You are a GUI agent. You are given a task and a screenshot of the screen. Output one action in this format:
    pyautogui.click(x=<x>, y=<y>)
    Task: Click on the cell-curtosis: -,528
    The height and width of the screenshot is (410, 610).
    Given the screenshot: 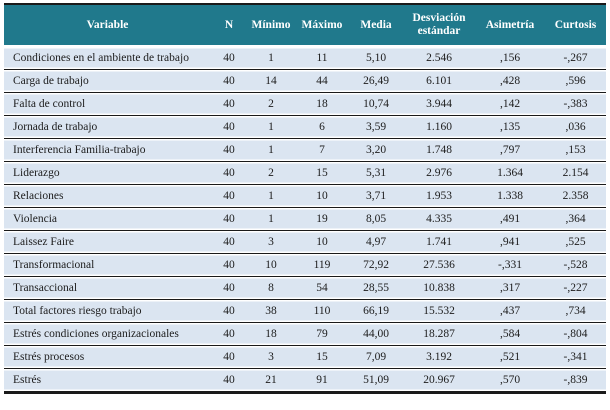 What is the action you would take?
    pyautogui.click(x=575, y=265)
    